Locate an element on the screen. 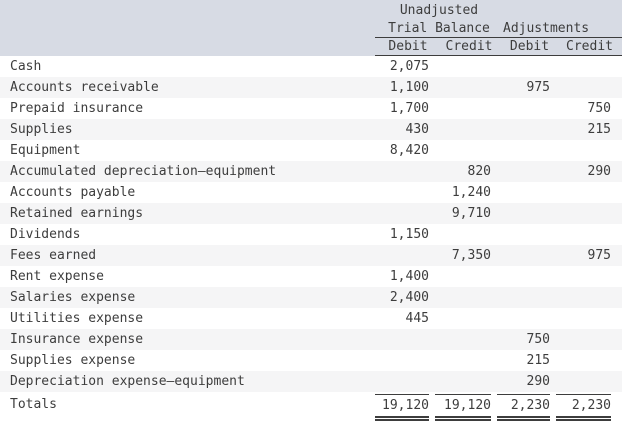  header-groups-line-2: Trial Balance Adjustments is located at coordinates (498, 29).